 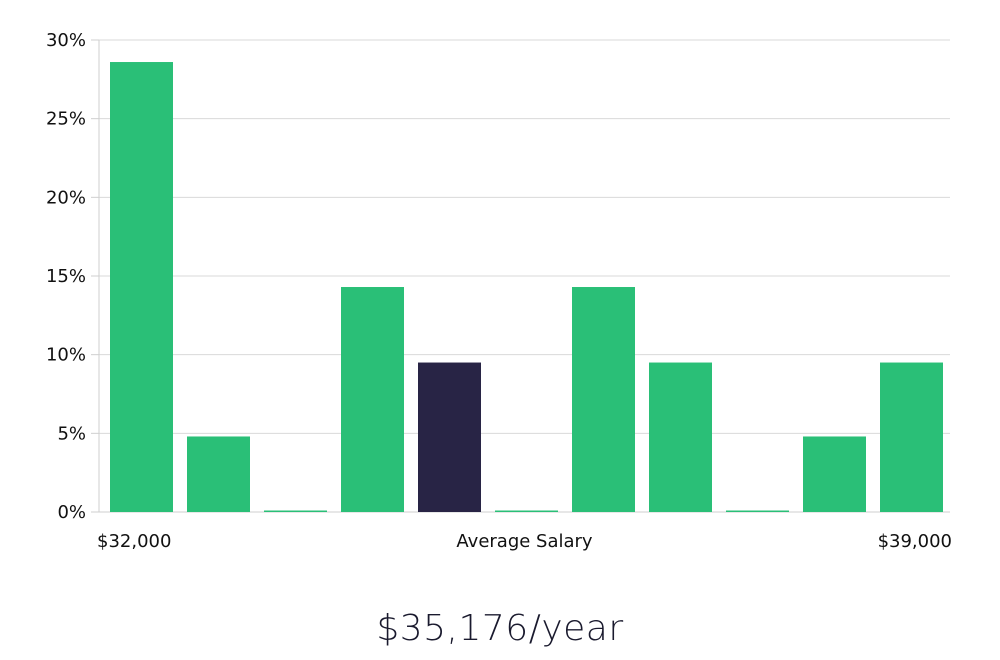 I want to click on y-tick-label: 30%, so click(x=66, y=40).